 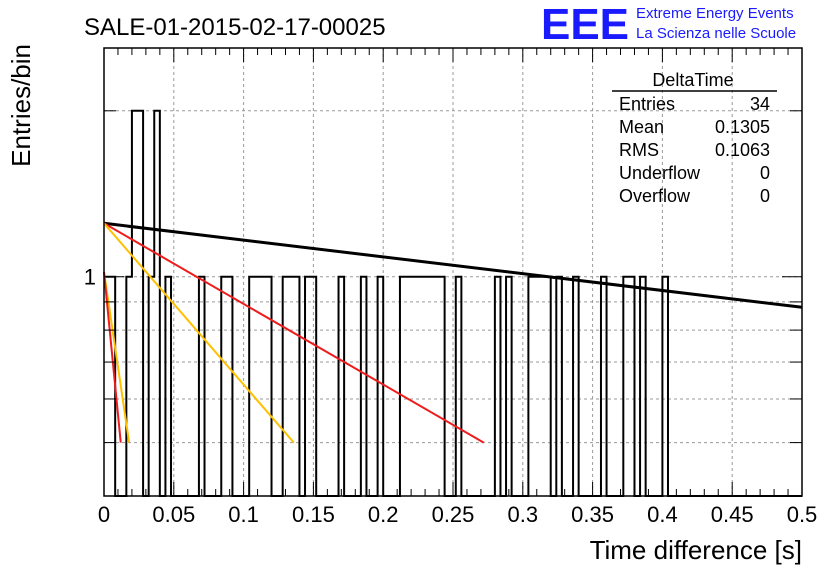 I want to click on x-tick-label: 0.35, so click(x=592, y=514).